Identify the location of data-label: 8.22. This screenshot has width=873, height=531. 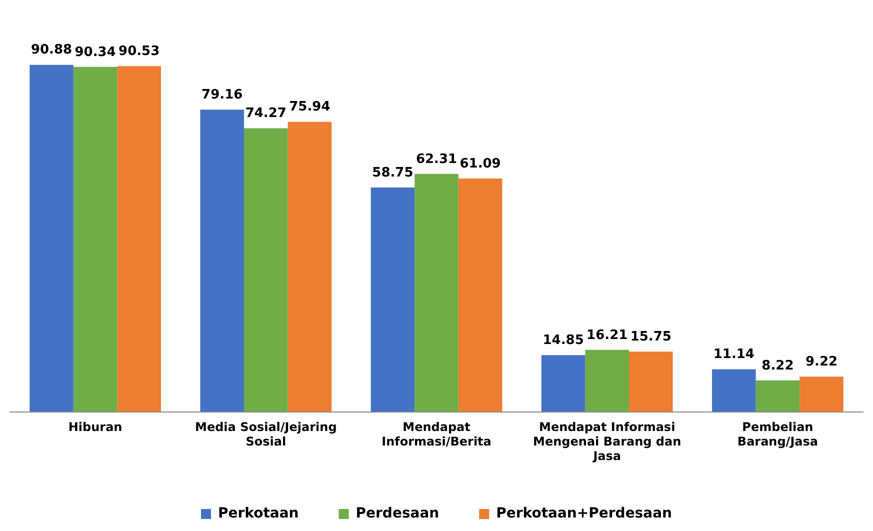
(778, 366).